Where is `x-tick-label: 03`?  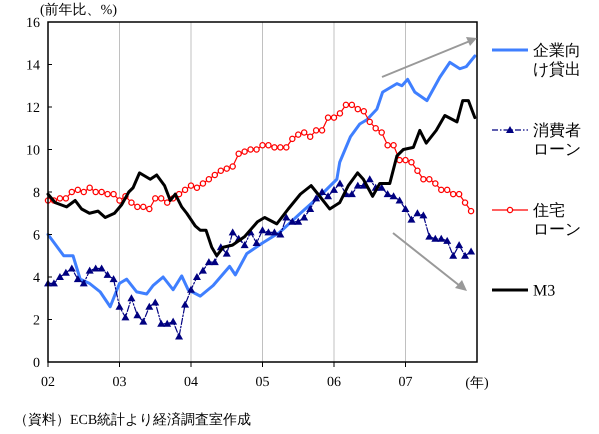
x-tick-label: 03 is located at coordinates (119, 382).